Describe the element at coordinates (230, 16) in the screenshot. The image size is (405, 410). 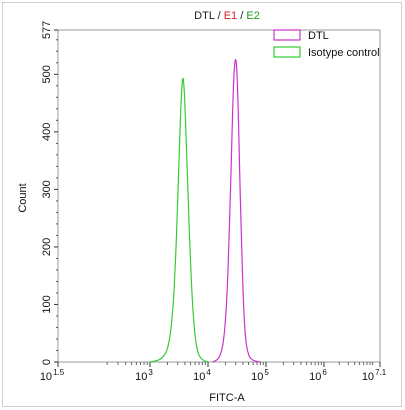
I see `title-part: E1` at that location.